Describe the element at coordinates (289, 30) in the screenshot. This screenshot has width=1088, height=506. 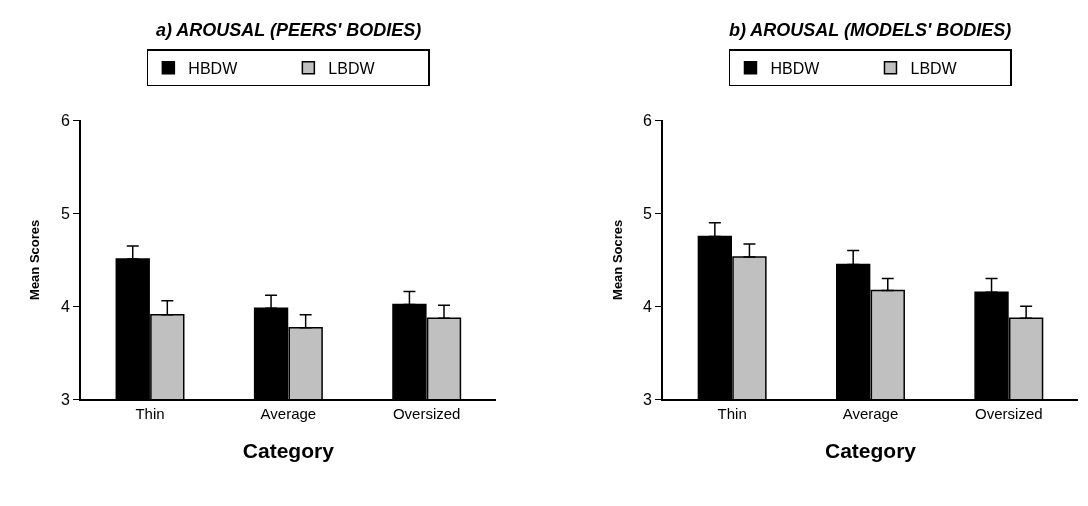
I see `chart-title: a) AROUSAL (PEERS' BODIES)` at that location.